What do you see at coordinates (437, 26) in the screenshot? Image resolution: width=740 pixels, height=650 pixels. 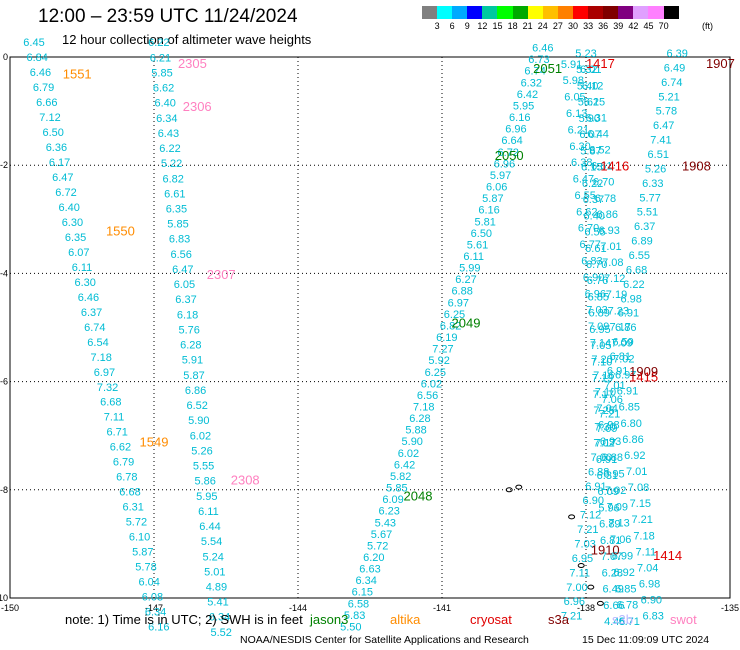 I see `color-scale-tick: 3` at bounding box center [437, 26].